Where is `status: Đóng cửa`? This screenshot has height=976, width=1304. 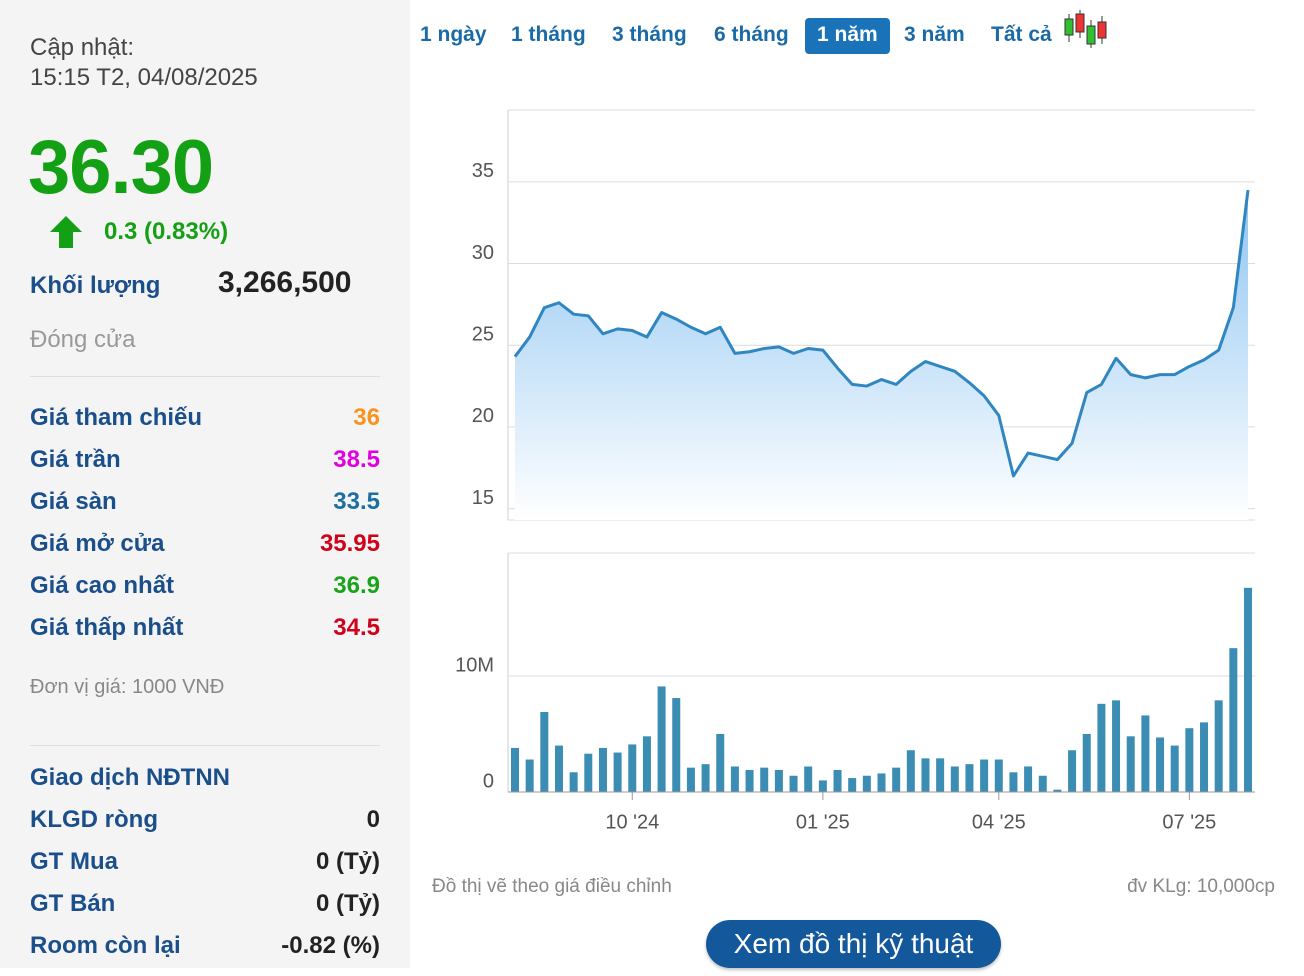 status: Đóng cửa is located at coordinates (83, 339).